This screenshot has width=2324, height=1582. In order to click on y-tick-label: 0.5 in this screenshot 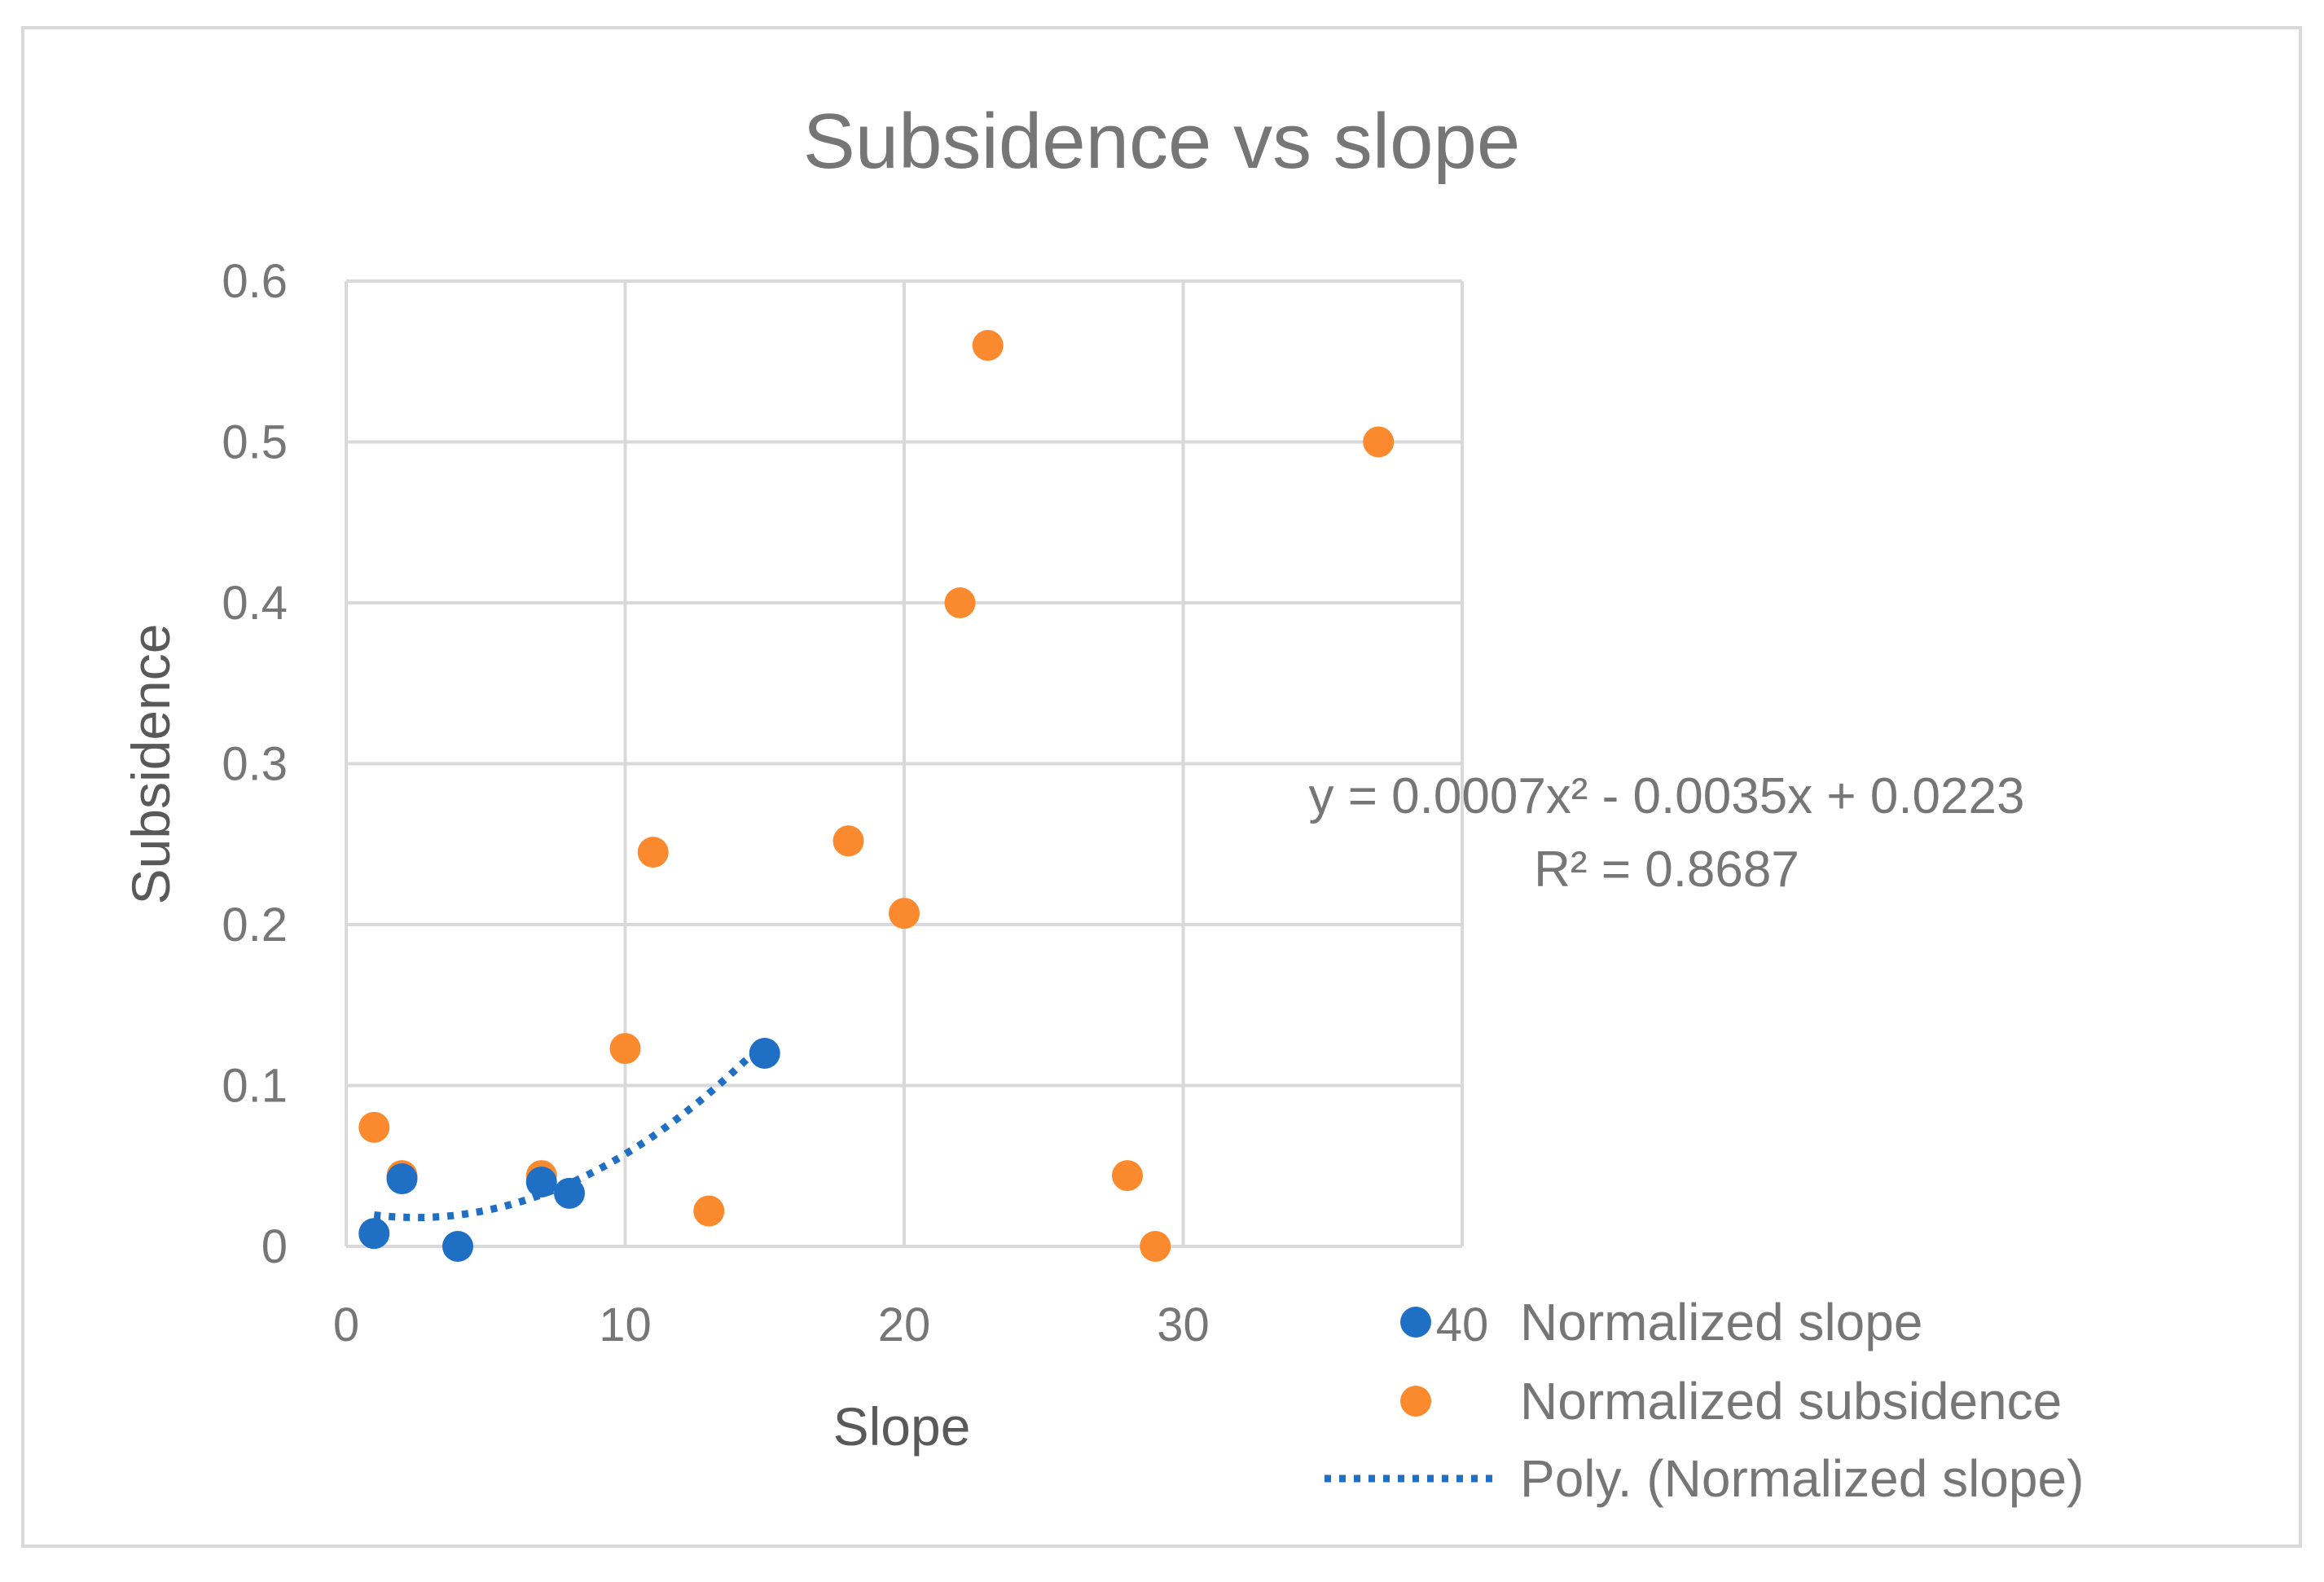, I will do `click(255, 442)`.